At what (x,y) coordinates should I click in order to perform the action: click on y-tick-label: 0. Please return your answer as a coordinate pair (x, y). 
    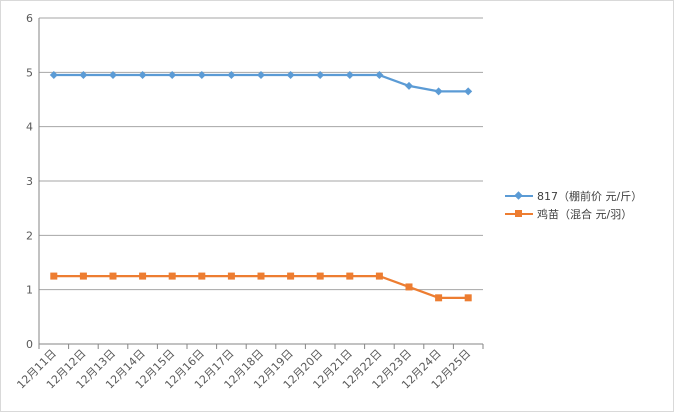
    Looking at the image, I should click on (29, 344).